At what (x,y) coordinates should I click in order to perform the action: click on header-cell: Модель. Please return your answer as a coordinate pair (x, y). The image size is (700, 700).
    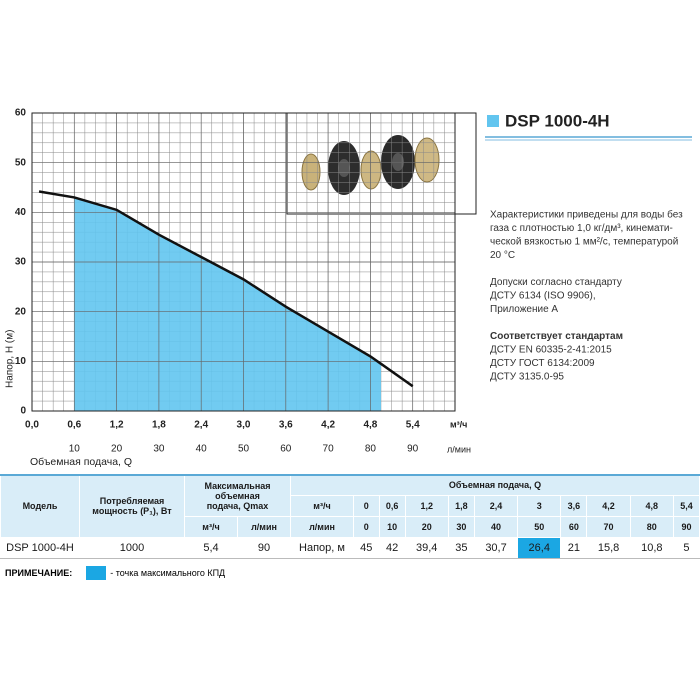
    Looking at the image, I should click on (40, 506).